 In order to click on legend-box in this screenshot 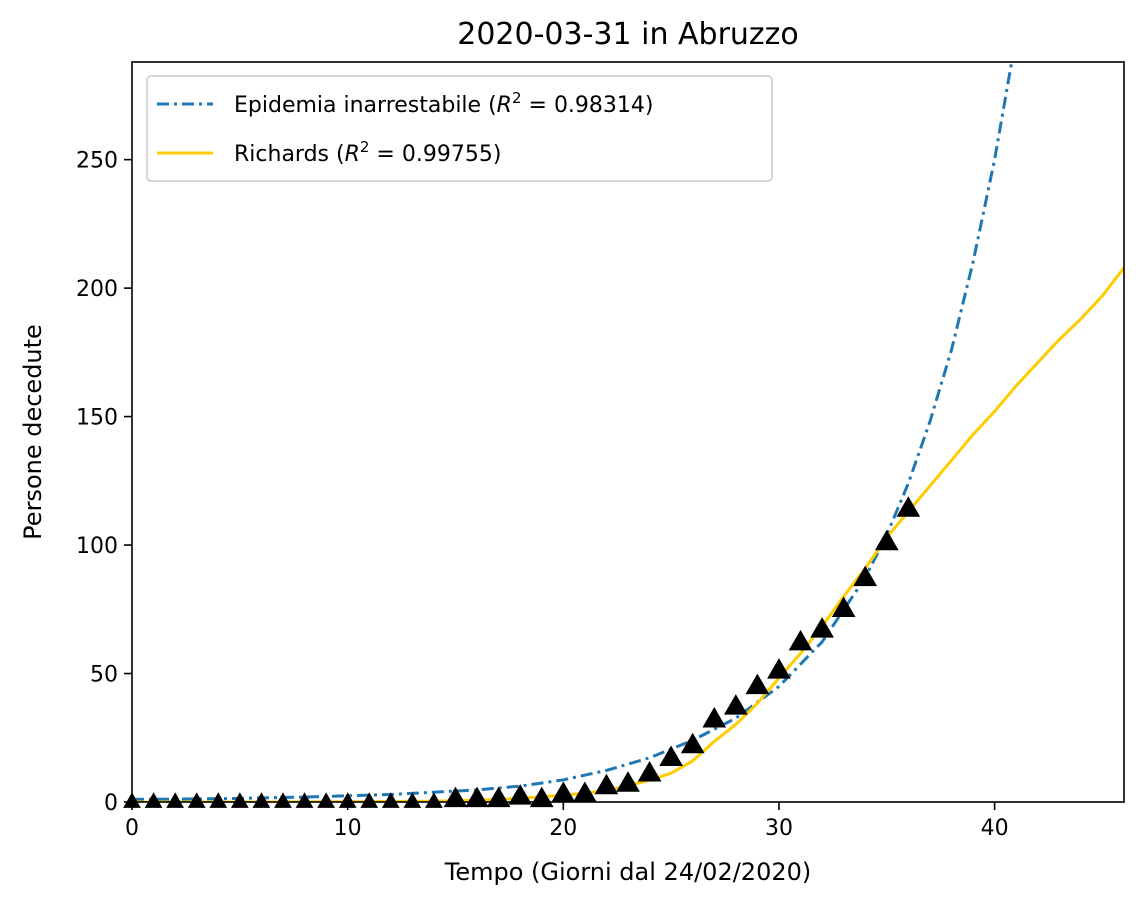, I will do `click(459, 128)`.